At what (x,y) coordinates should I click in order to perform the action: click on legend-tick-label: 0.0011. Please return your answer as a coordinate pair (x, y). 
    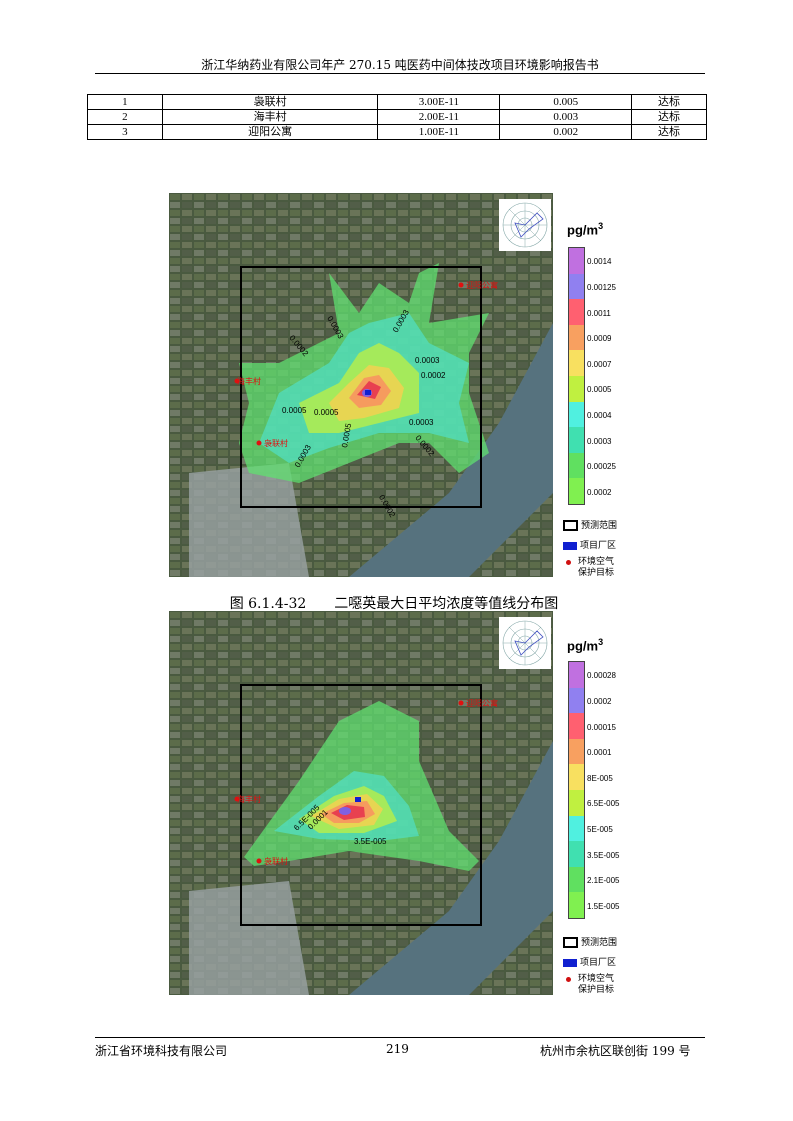
    Looking at the image, I should click on (599, 313).